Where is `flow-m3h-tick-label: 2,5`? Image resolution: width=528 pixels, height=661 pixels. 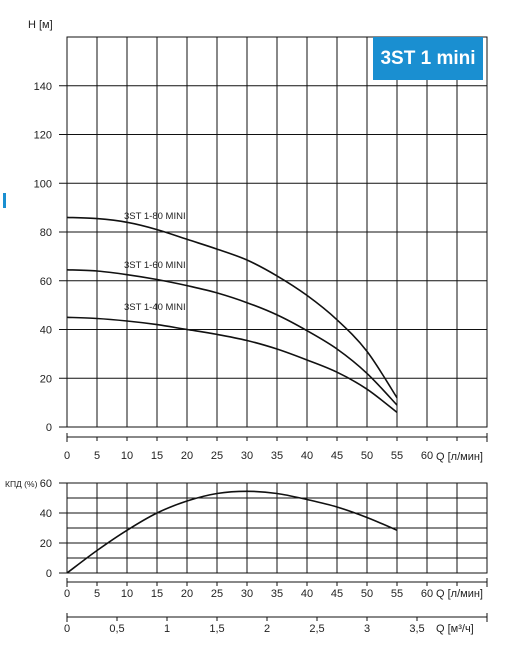
flow-m3h-tick-label: 2,5 is located at coordinates (316, 629).